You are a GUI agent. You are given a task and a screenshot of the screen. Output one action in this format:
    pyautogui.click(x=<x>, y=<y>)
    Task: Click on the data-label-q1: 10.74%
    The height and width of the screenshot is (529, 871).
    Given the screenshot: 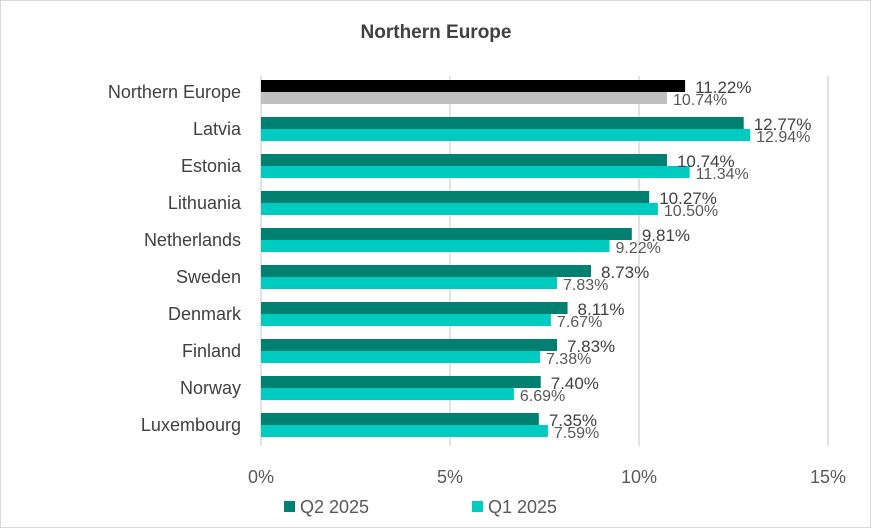 What is the action you would take?
    pyautogui.click(x=700, y=100)
    